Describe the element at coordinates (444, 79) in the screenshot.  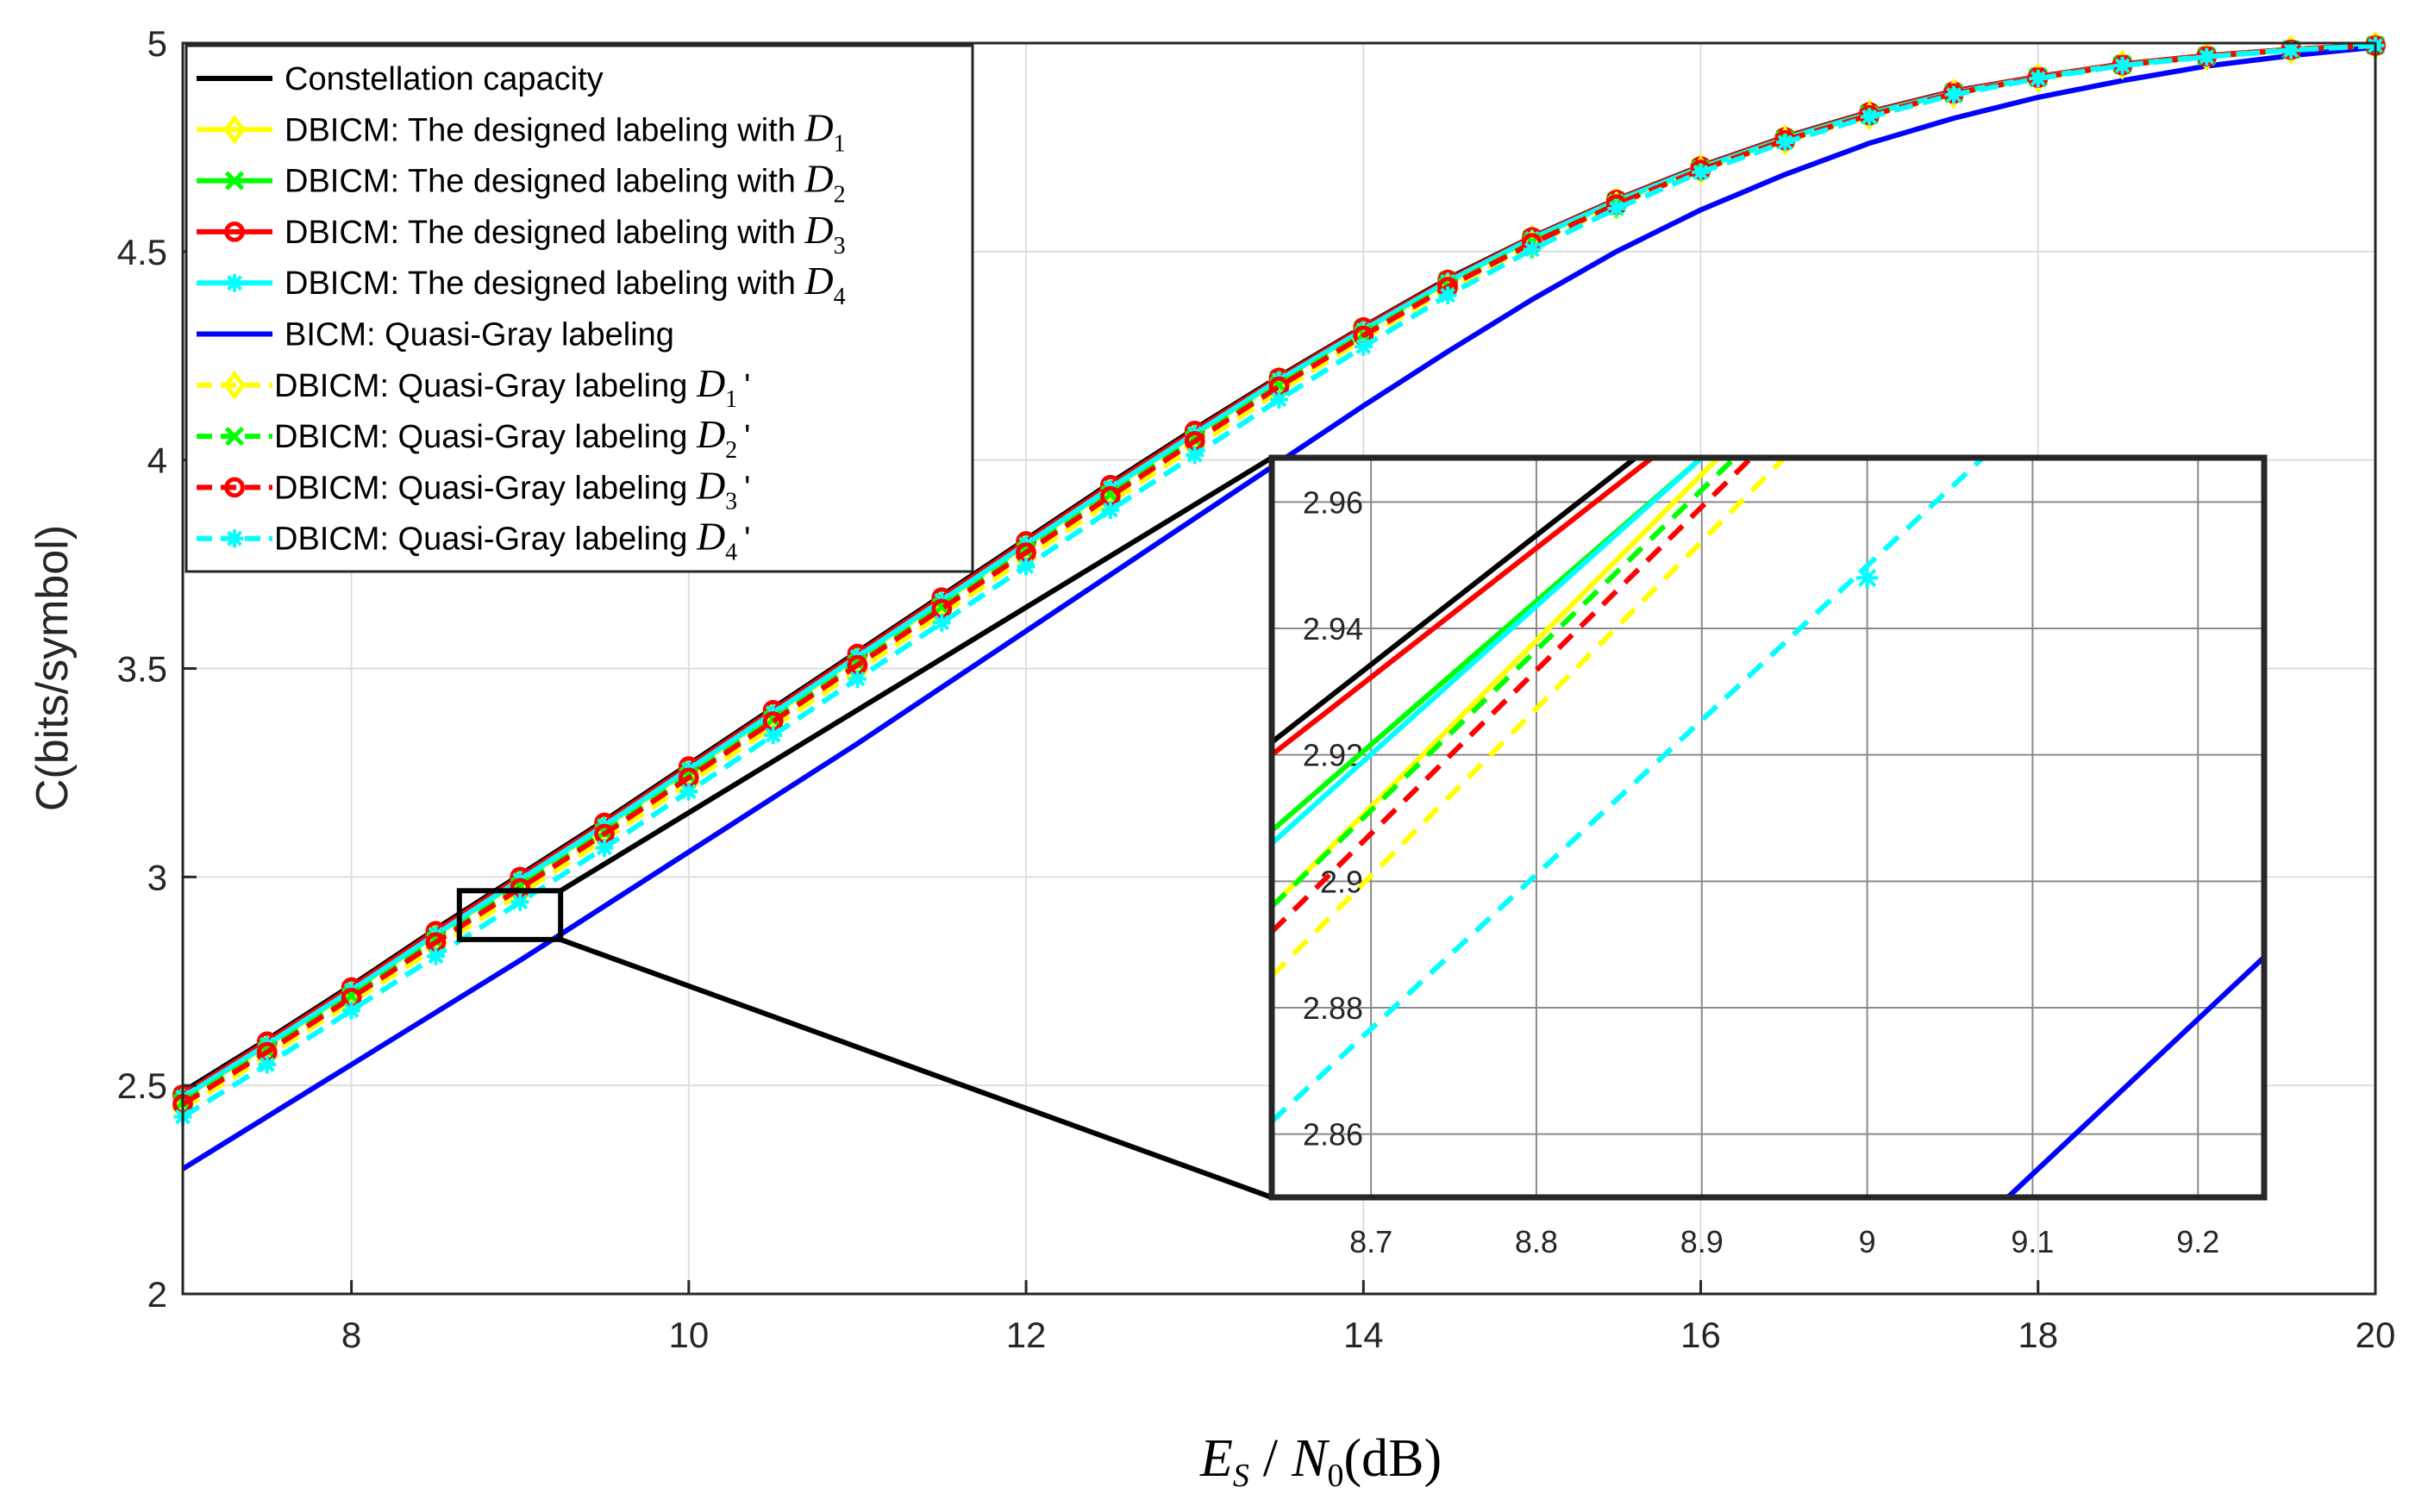
I see `legend-label: Constellation capacity` at that location.